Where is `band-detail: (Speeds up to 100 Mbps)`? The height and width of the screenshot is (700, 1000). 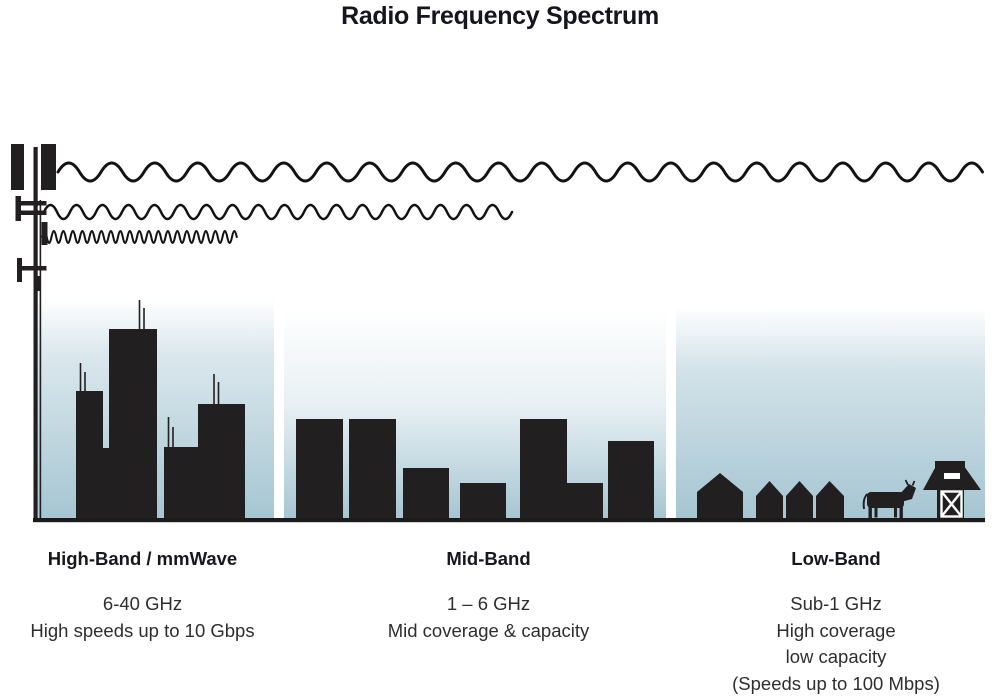
band-detail: (Speeds up to 100 Mbps) is located at coordinates (836, 683).